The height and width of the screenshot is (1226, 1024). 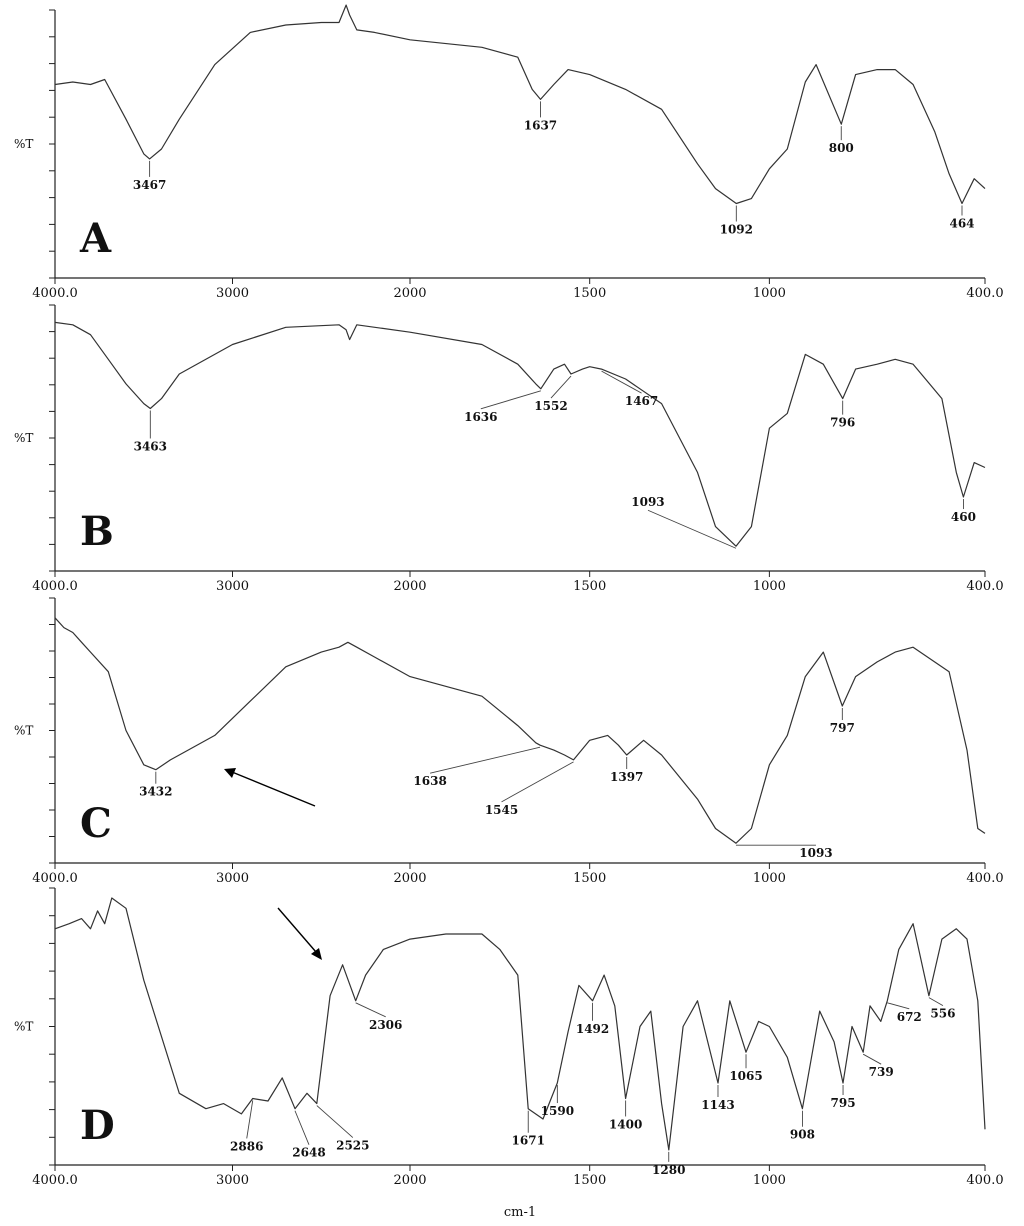 I want to click on peak-label: 1552, so click(x=550, y=406).